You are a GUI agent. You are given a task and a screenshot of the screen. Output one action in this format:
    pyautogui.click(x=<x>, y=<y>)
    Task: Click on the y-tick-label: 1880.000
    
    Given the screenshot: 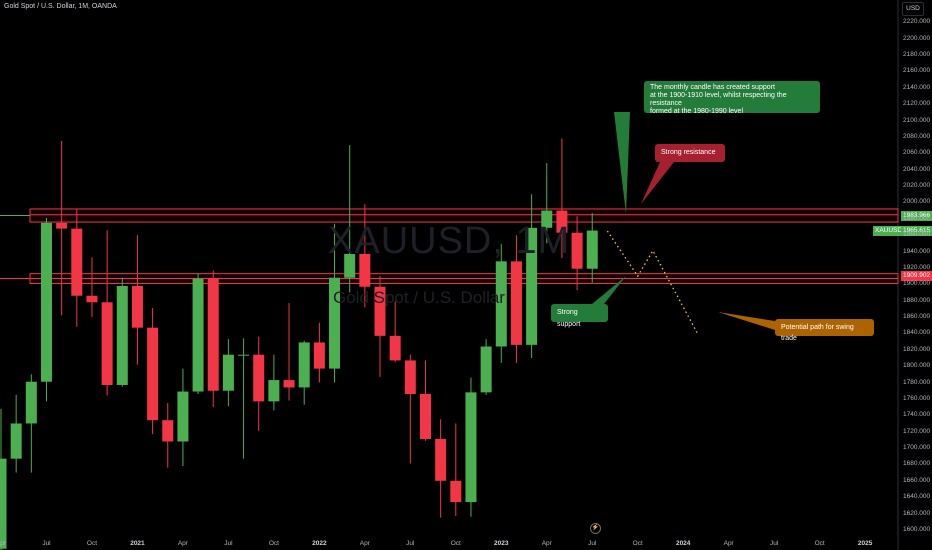 What is the action you would take?
    pyautogui.click(x=917, y=300)
    